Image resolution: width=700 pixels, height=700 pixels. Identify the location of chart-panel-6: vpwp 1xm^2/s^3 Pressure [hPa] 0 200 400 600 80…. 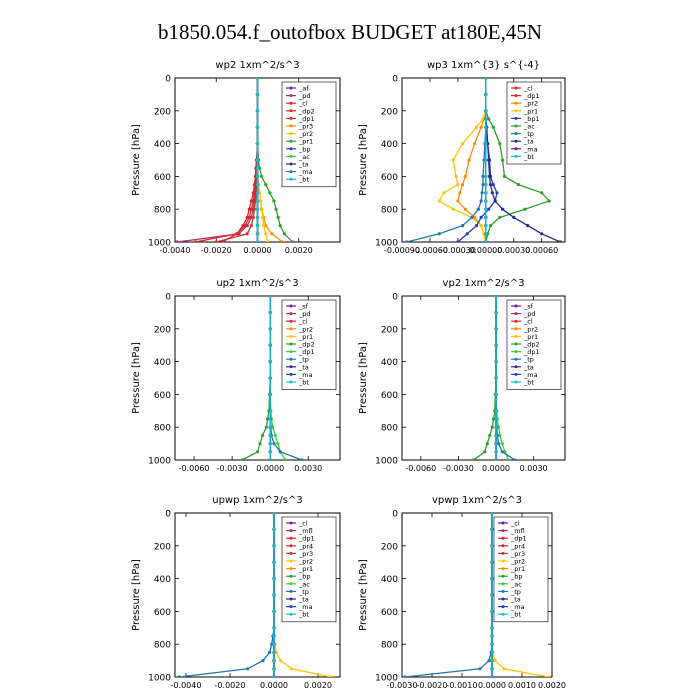
(462, 592).